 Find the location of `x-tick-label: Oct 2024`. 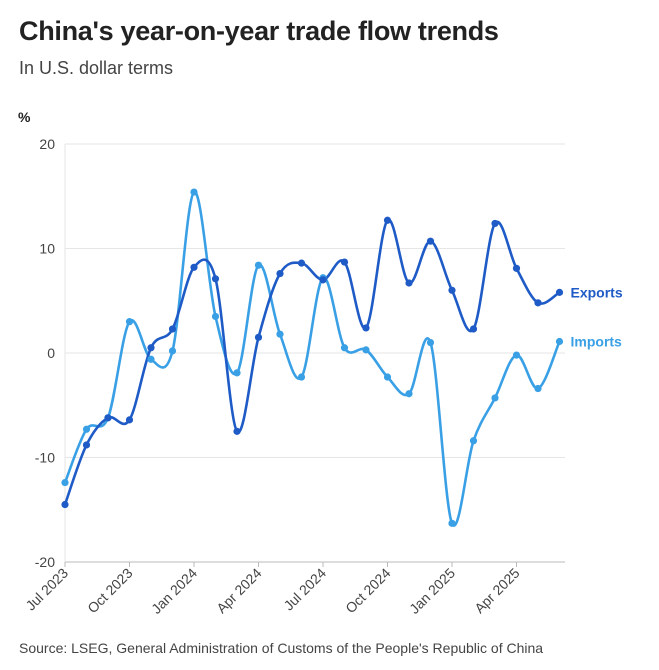

x-tick-label: Oct 2024 is located at coordinates (368, 591).